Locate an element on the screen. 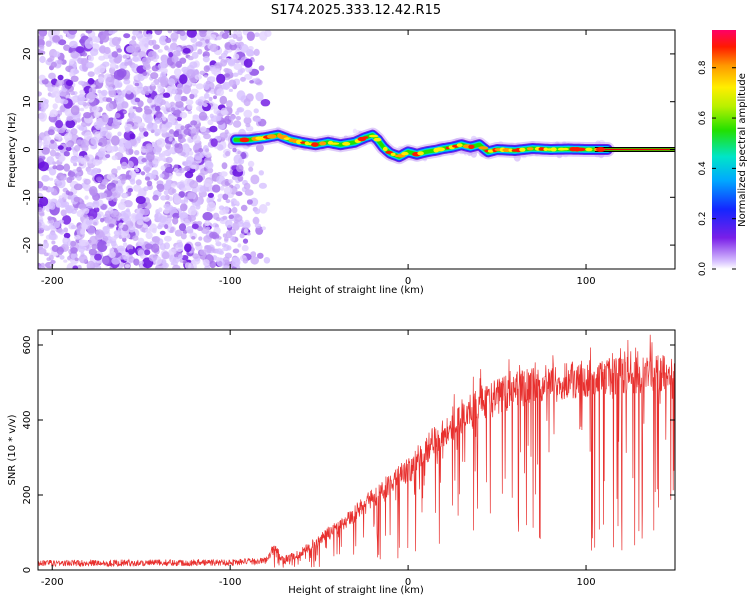 The image size is (750, 600). spectrogram-x-tick-label: -100 is located at coordinates (230, 281).